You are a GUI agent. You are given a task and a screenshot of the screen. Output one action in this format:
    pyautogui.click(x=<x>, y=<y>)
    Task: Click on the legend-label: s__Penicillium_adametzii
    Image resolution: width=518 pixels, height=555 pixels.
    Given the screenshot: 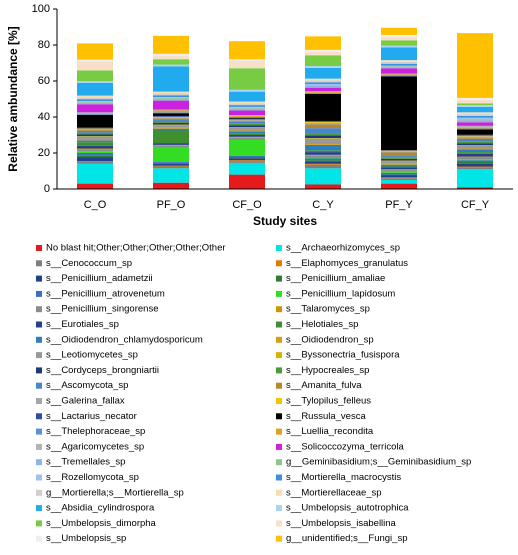 What is the action you would take?
    pyautogui.click(x=99, y=278)
    